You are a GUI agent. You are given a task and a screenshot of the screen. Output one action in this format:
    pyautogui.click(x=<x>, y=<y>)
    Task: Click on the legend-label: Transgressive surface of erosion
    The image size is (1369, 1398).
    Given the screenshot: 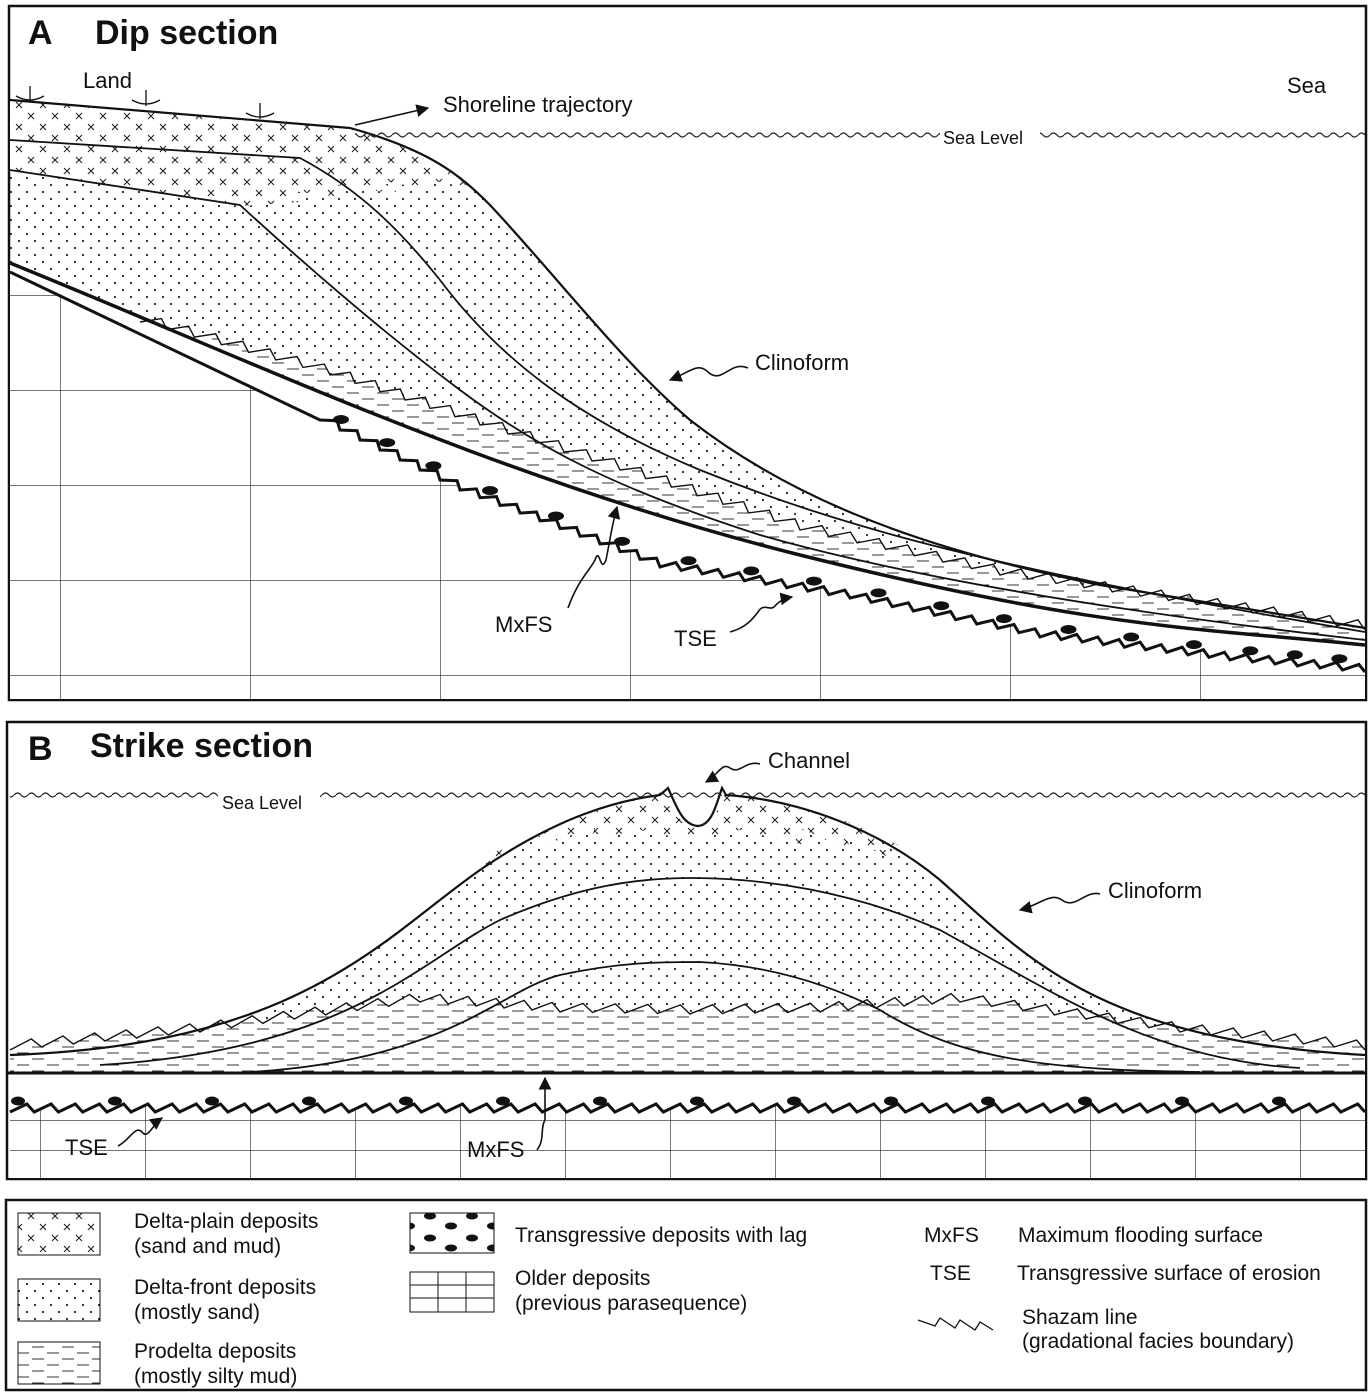 What is the action you would take?
    pyautogui.click(x=1169, y=1273)
    